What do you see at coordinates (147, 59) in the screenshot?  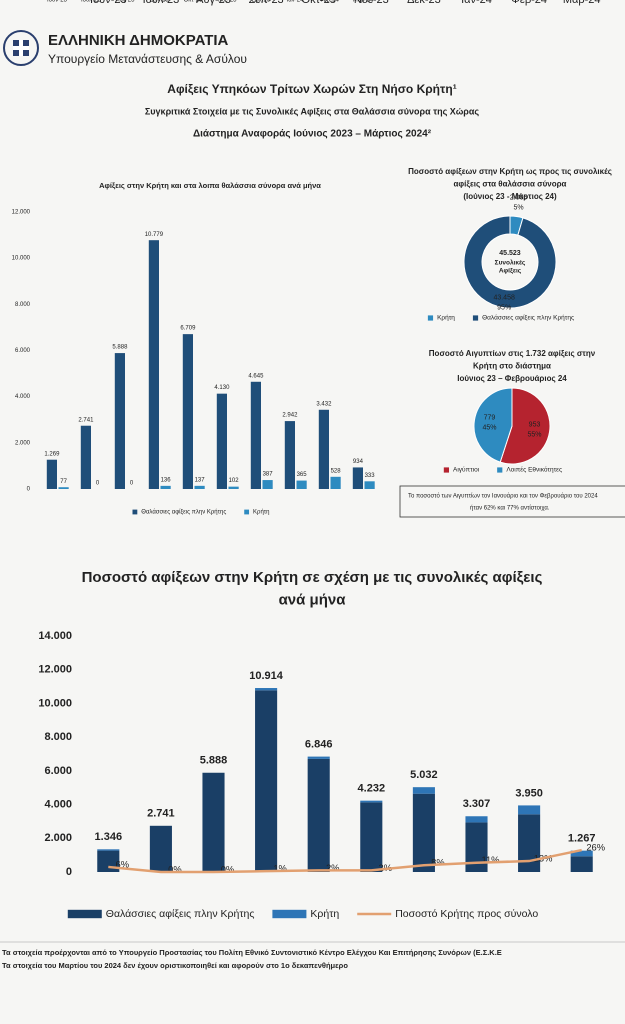 I see `ministry: Υπουργείο Μετανάστευσης & Ασύλου` at bounding box center [147, 59].